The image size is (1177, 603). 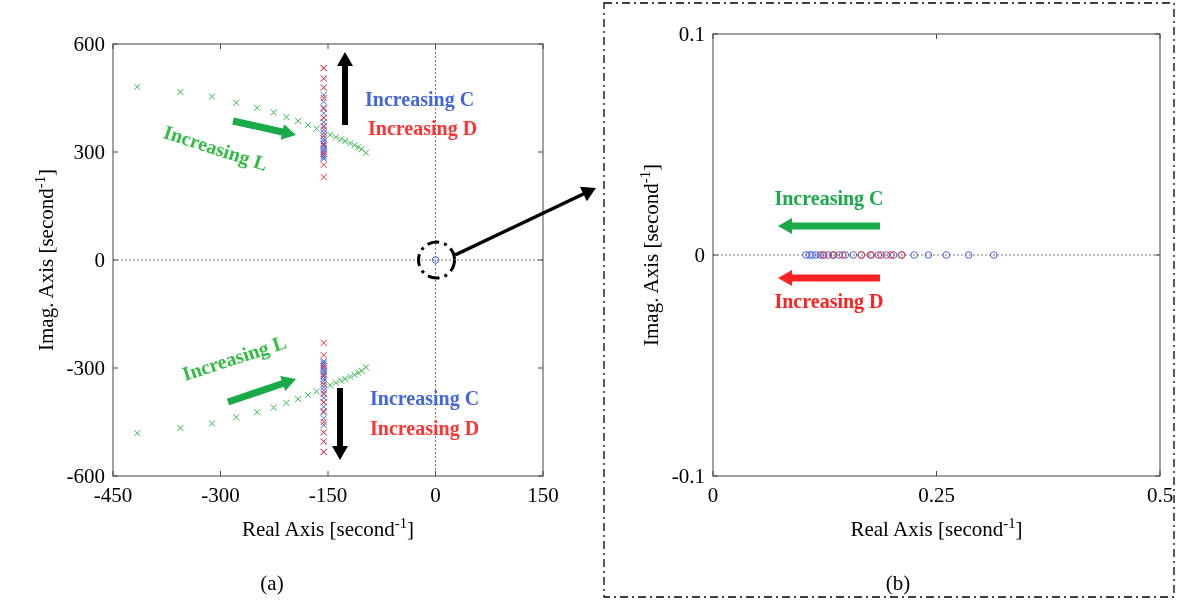 What do you see at coordinates (1160, 495) in the screenshot?
I see `x-tick-label: 0.5` at bounding box center [1160, 495].